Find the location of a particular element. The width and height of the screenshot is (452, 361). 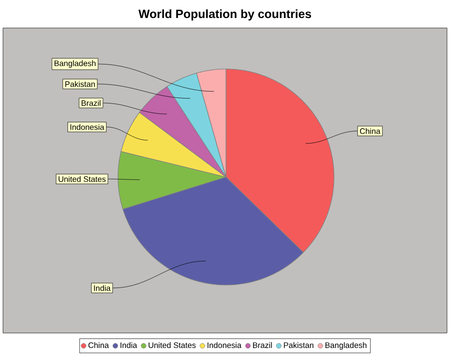

chart-title: World Population by countries is located at coordinates (225, 14).